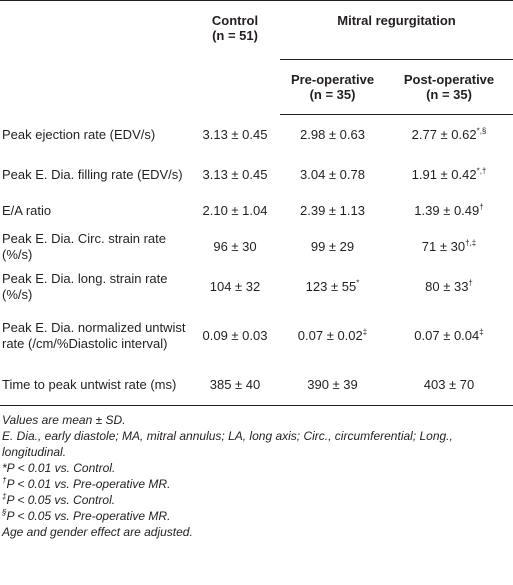  I want to click on value-cell: 3.04 ± 0.78, so click(332, 175).